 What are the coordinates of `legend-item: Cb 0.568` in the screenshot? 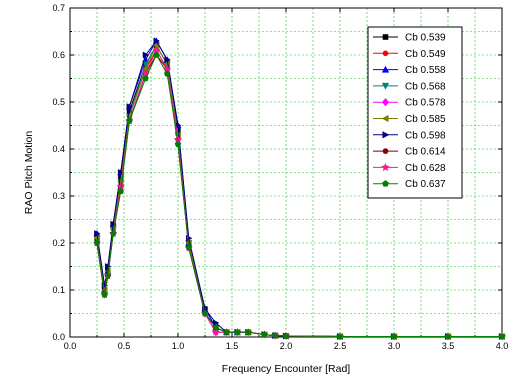 It's located at (409, 86).